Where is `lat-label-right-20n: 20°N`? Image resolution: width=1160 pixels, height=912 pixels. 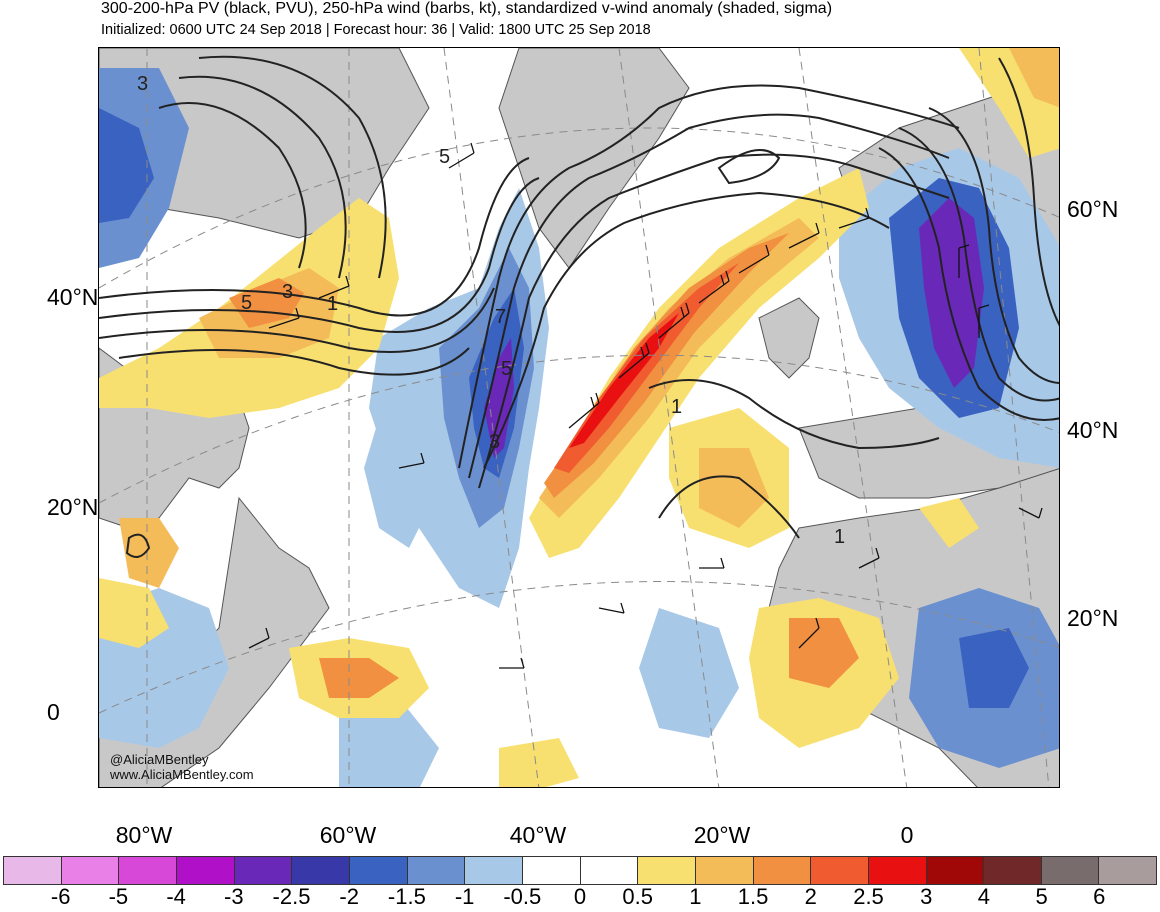
lat-label-right-20n: 20°N is located at coordinates (1093, 618).